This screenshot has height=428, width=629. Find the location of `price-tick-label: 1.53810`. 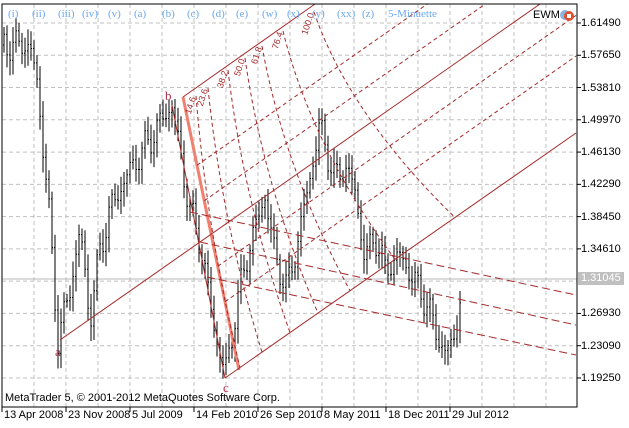

price-tick-label: 1.53810 is located at coordinates (601, 87).